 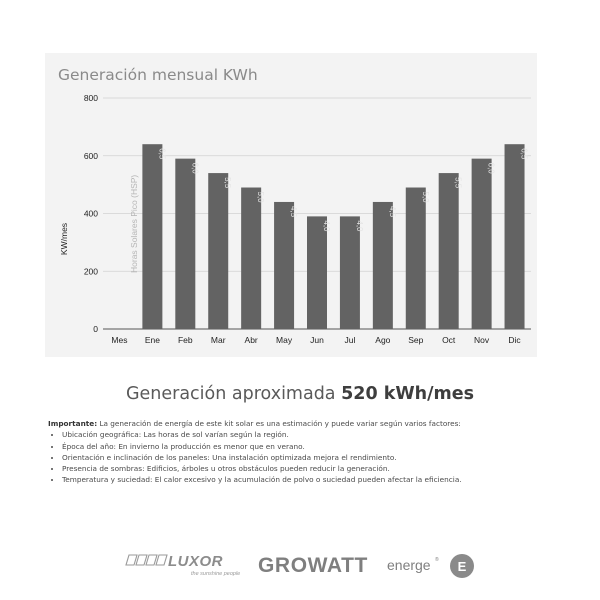 What do you see at coordinates (382, 265) in the screenshot?
I see `bar-ago` at bounding box center [382, 265].